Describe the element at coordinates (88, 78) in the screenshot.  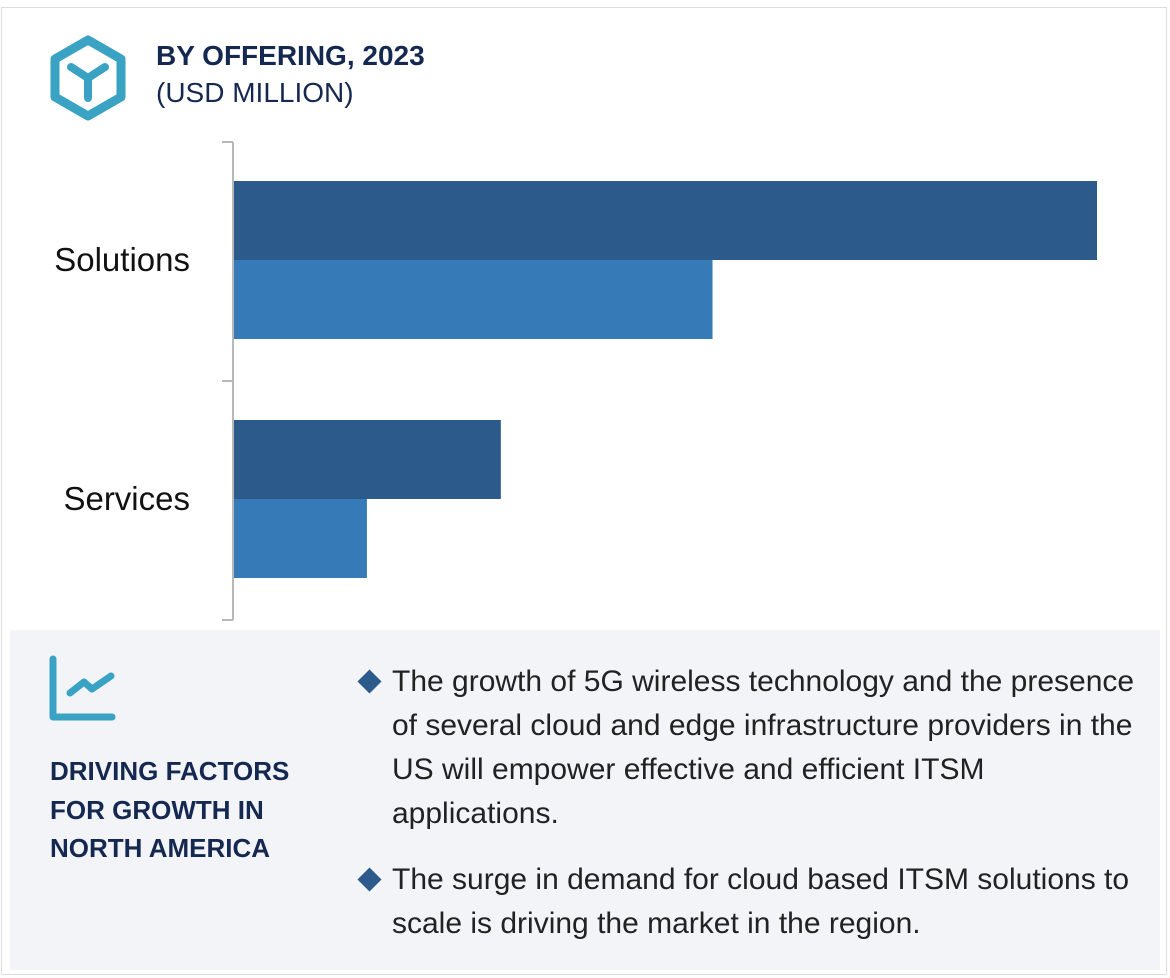
I see `hexagon-y-icon` at that location.